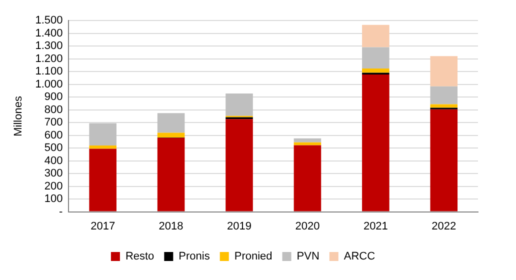  What do you see at coordinates (53, 160) in the screenshot?
I see `y-tick-label: 400` at bounding box center [53, 160].